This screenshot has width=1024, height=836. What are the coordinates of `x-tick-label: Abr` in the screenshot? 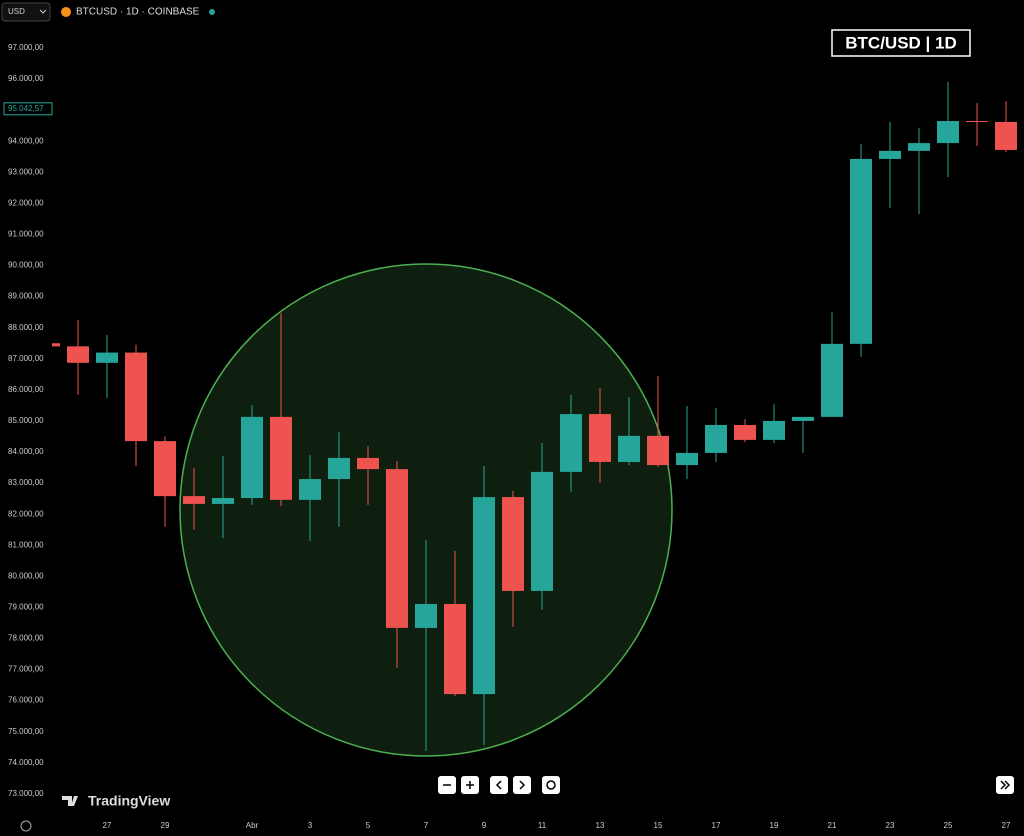 It's located at (252, 825).